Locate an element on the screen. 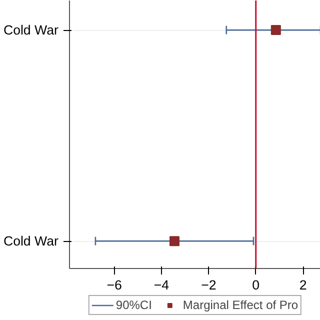  x-tick-label: −6 is located at coordinates (114, 285).